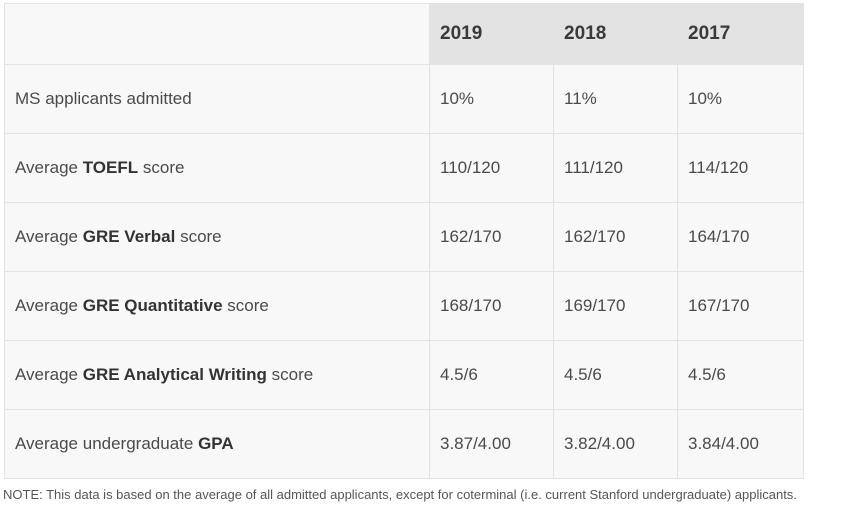  Describe the element at coordinates (615, 34) in the screenshot. I see `header-year-2018: 2018` at that location.